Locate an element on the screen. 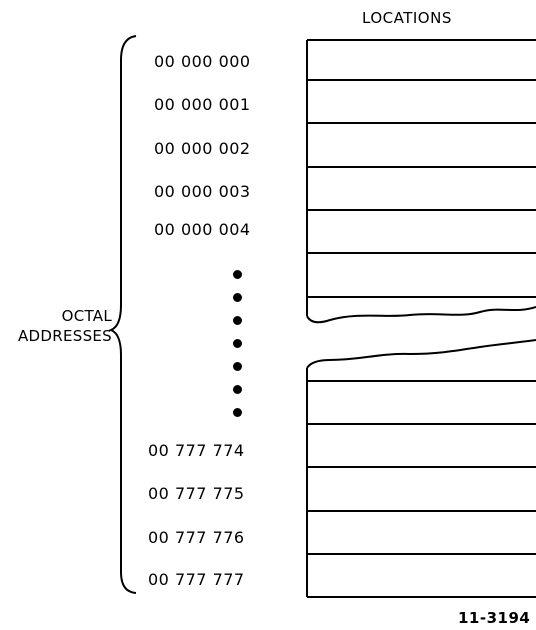 This screenshot has width=536, height=630. address-brace is located at coordinates (122, 314).